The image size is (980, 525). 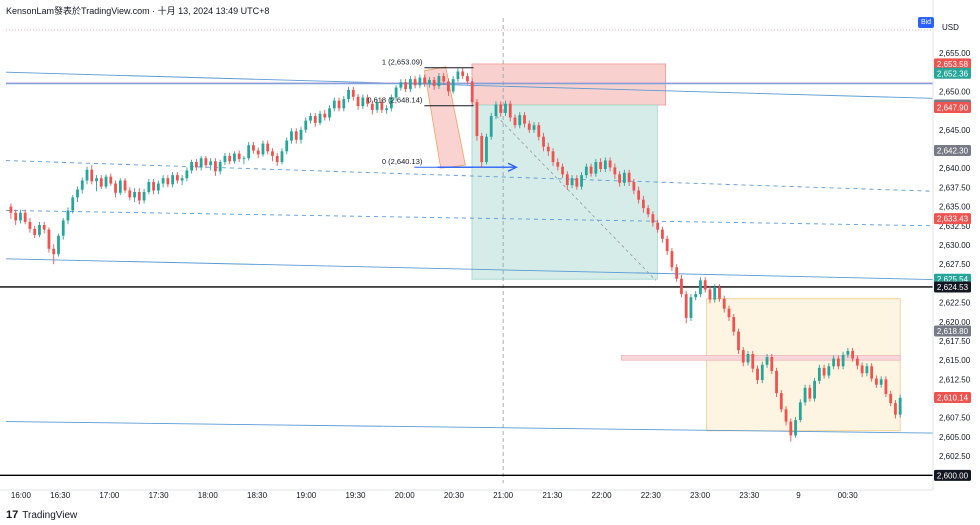 What do you see at coordinates (955, 456) in the screenshot?
I see `price-tick-label: 2,602.50` at bounding box center [955, 456].